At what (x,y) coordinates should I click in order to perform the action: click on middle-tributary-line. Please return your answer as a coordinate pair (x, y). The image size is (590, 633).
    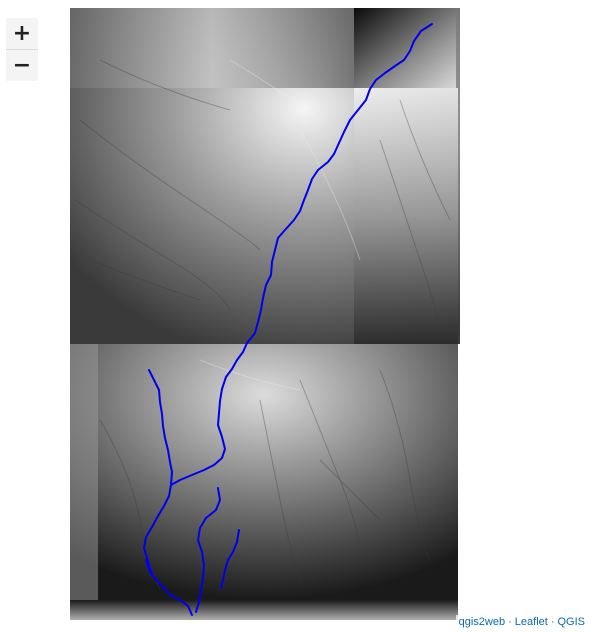
    Looking at the image, I should click on (208, 550).